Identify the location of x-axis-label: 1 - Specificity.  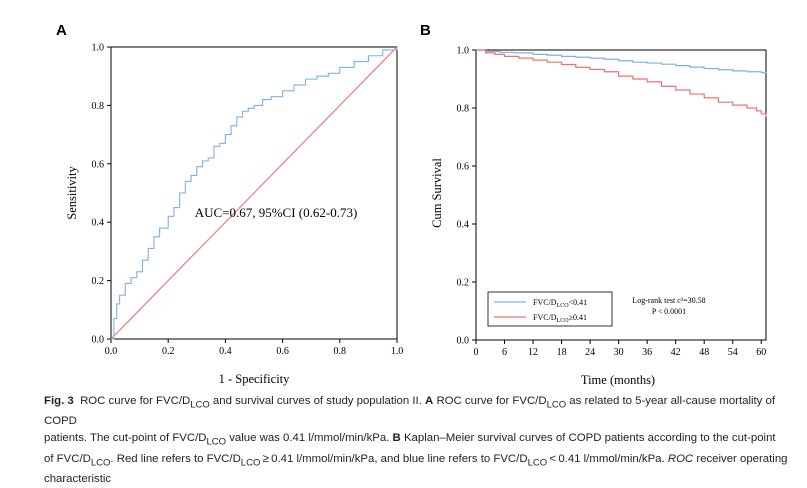
(255, 379).